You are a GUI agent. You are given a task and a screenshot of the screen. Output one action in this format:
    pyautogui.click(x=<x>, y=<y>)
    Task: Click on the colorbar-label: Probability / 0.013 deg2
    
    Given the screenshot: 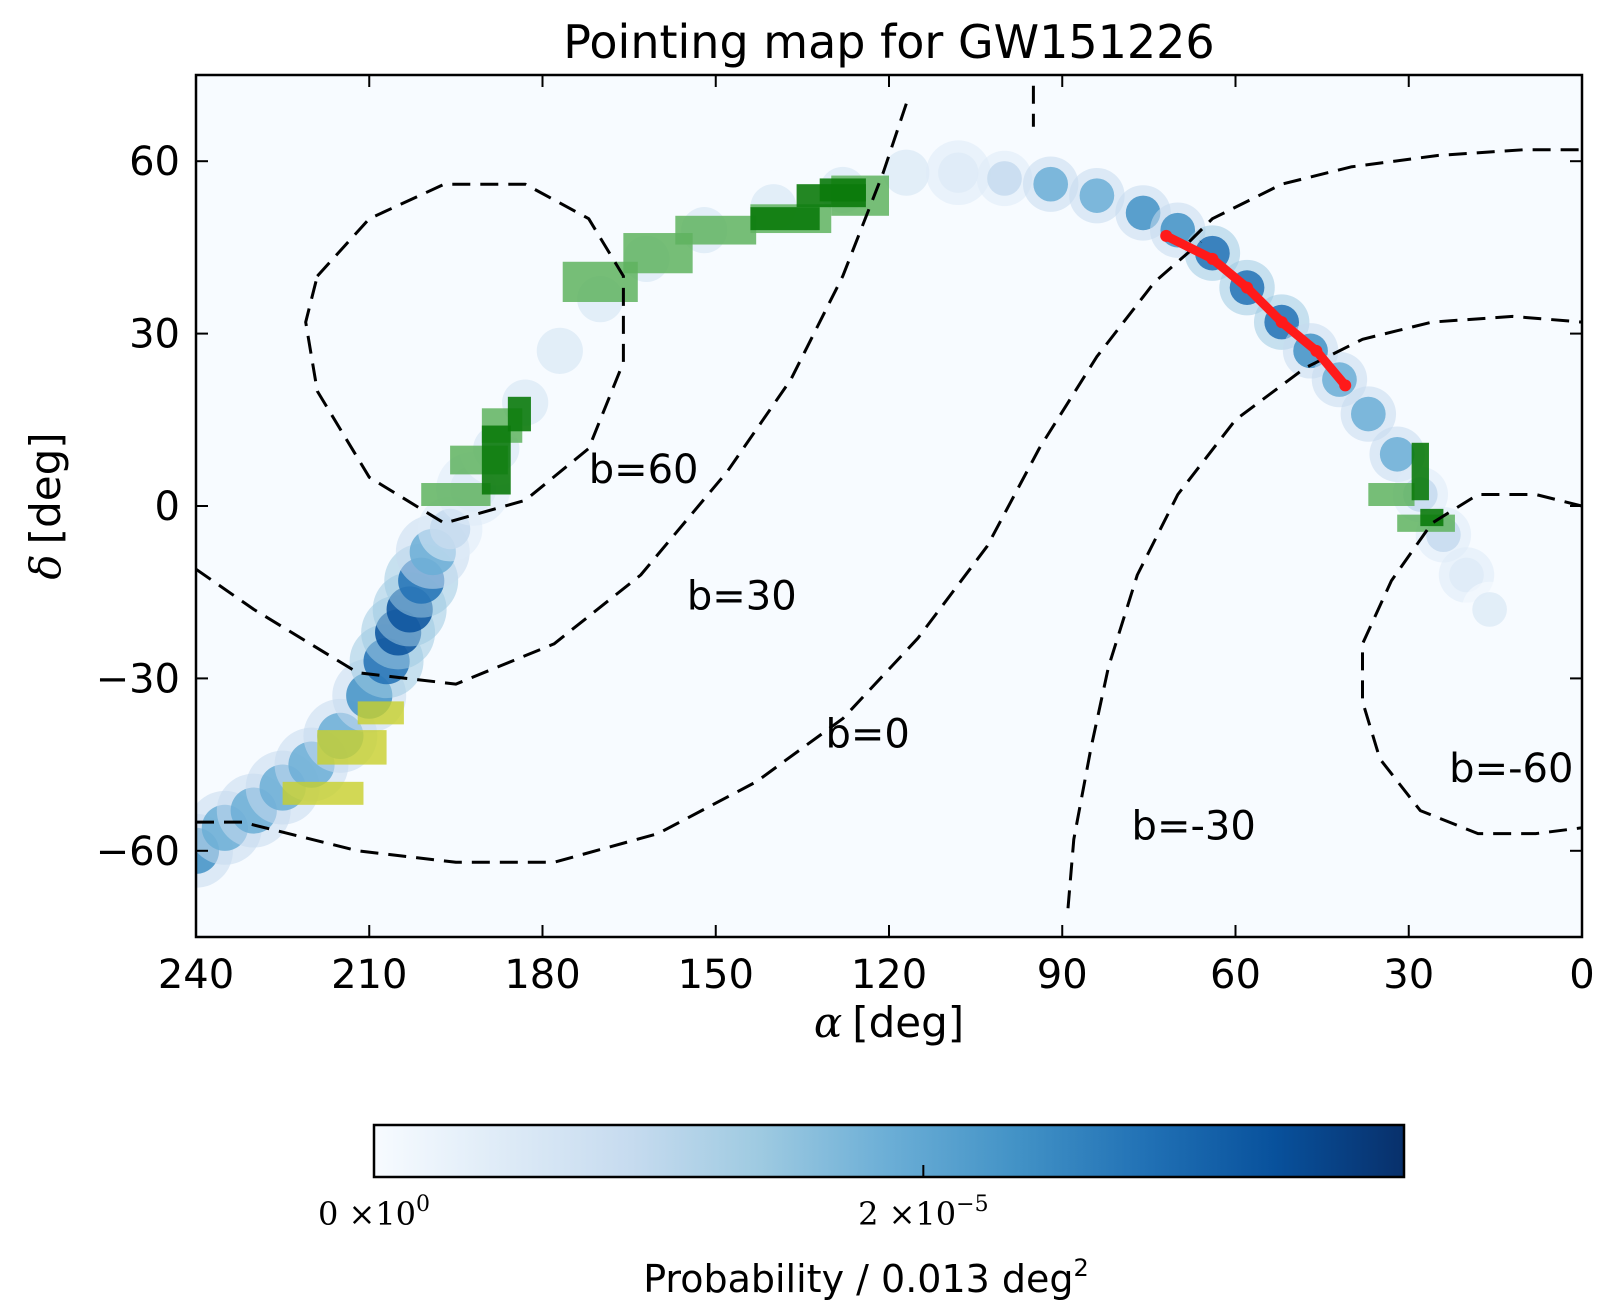 What is the action you would take?
    pyautogui.click(x=866, y=1277)
    